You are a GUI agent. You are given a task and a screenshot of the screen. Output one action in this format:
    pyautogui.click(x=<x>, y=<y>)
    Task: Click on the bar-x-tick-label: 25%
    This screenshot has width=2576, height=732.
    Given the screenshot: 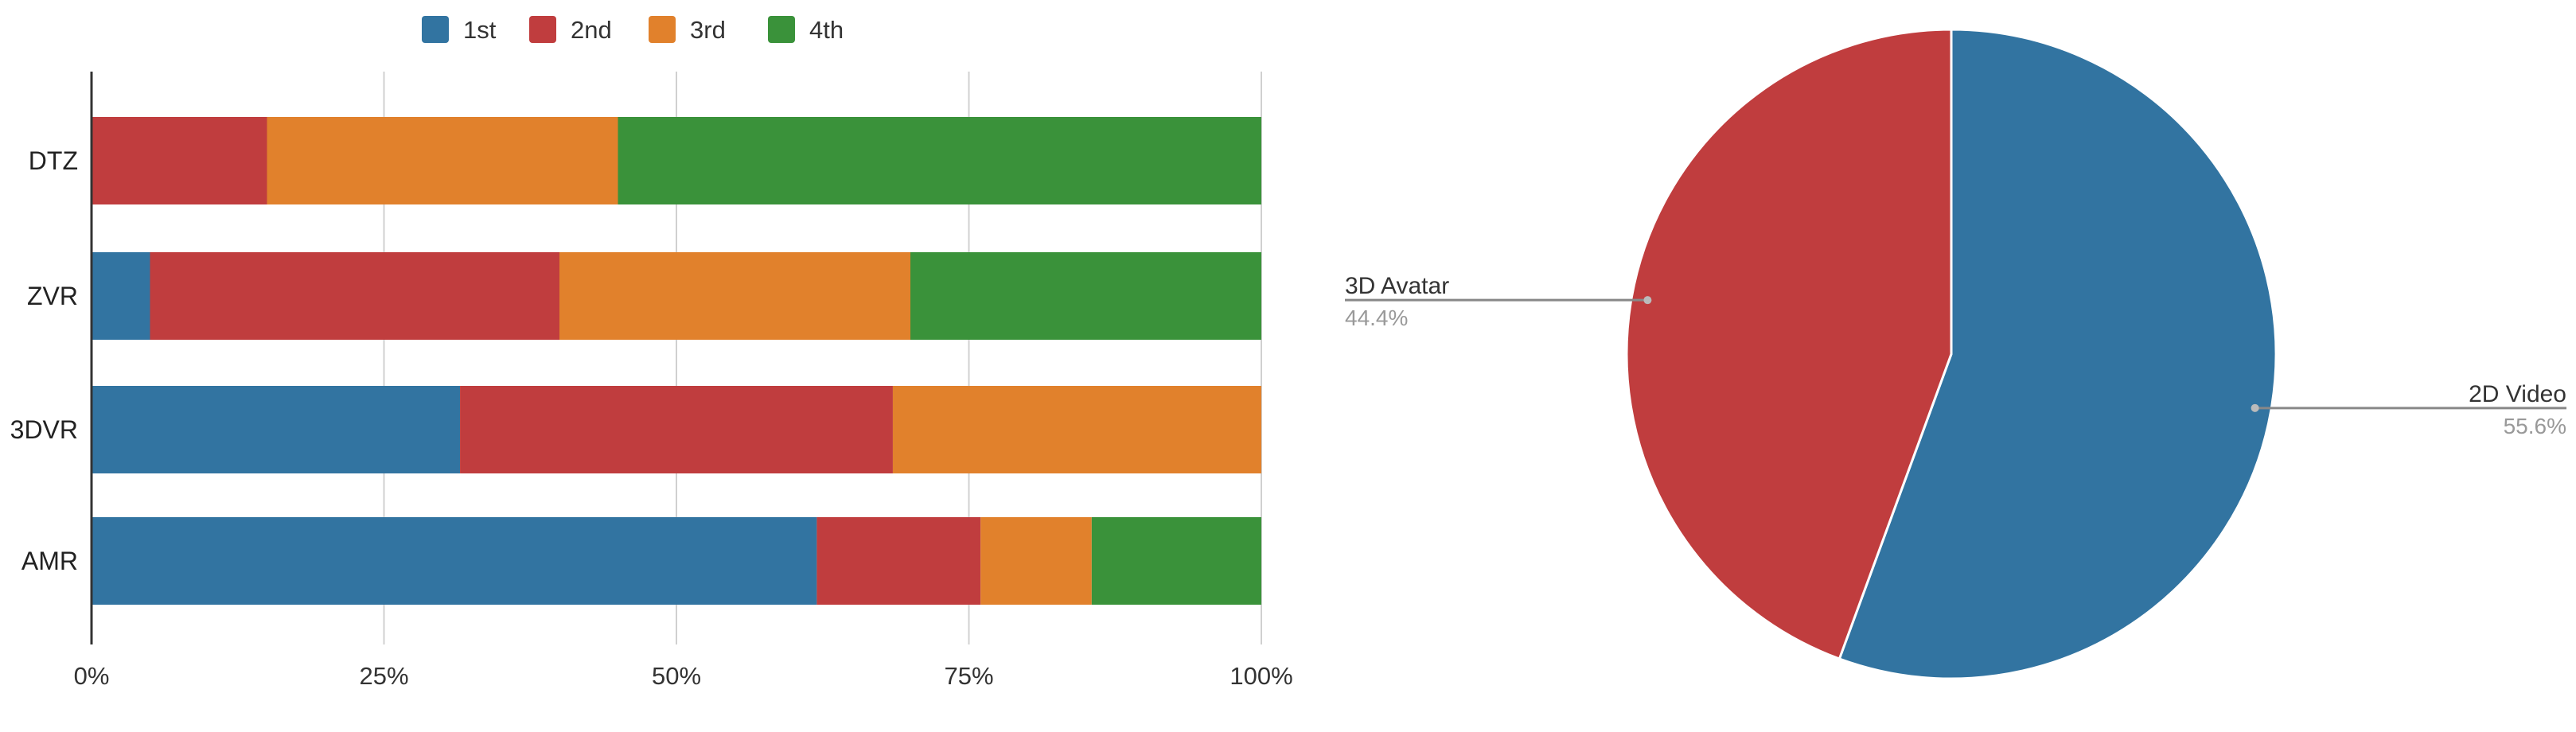 What is the action you would take?
    pyautogui.click(x=383, y=676)
    